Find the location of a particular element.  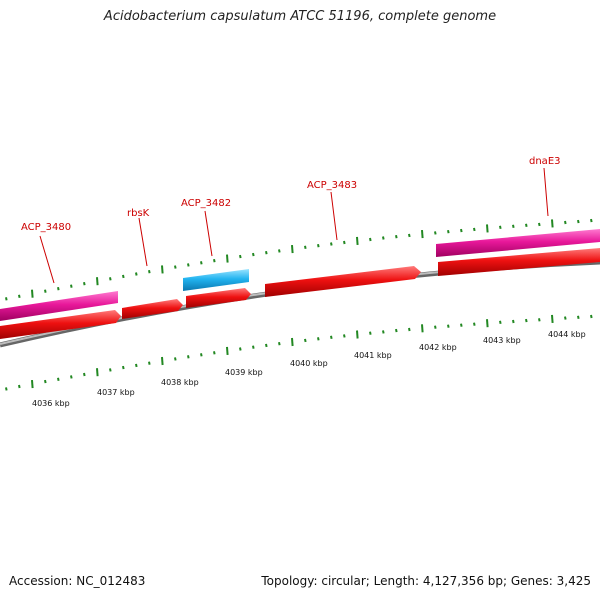

gene-red-right-bar is located at coordinates (519, 262).